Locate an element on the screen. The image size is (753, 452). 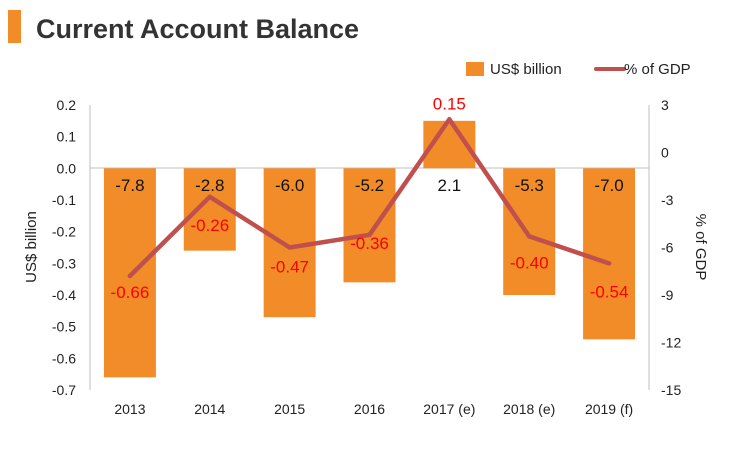
right-tick-label: 0 is located at coordinates (665, 153).